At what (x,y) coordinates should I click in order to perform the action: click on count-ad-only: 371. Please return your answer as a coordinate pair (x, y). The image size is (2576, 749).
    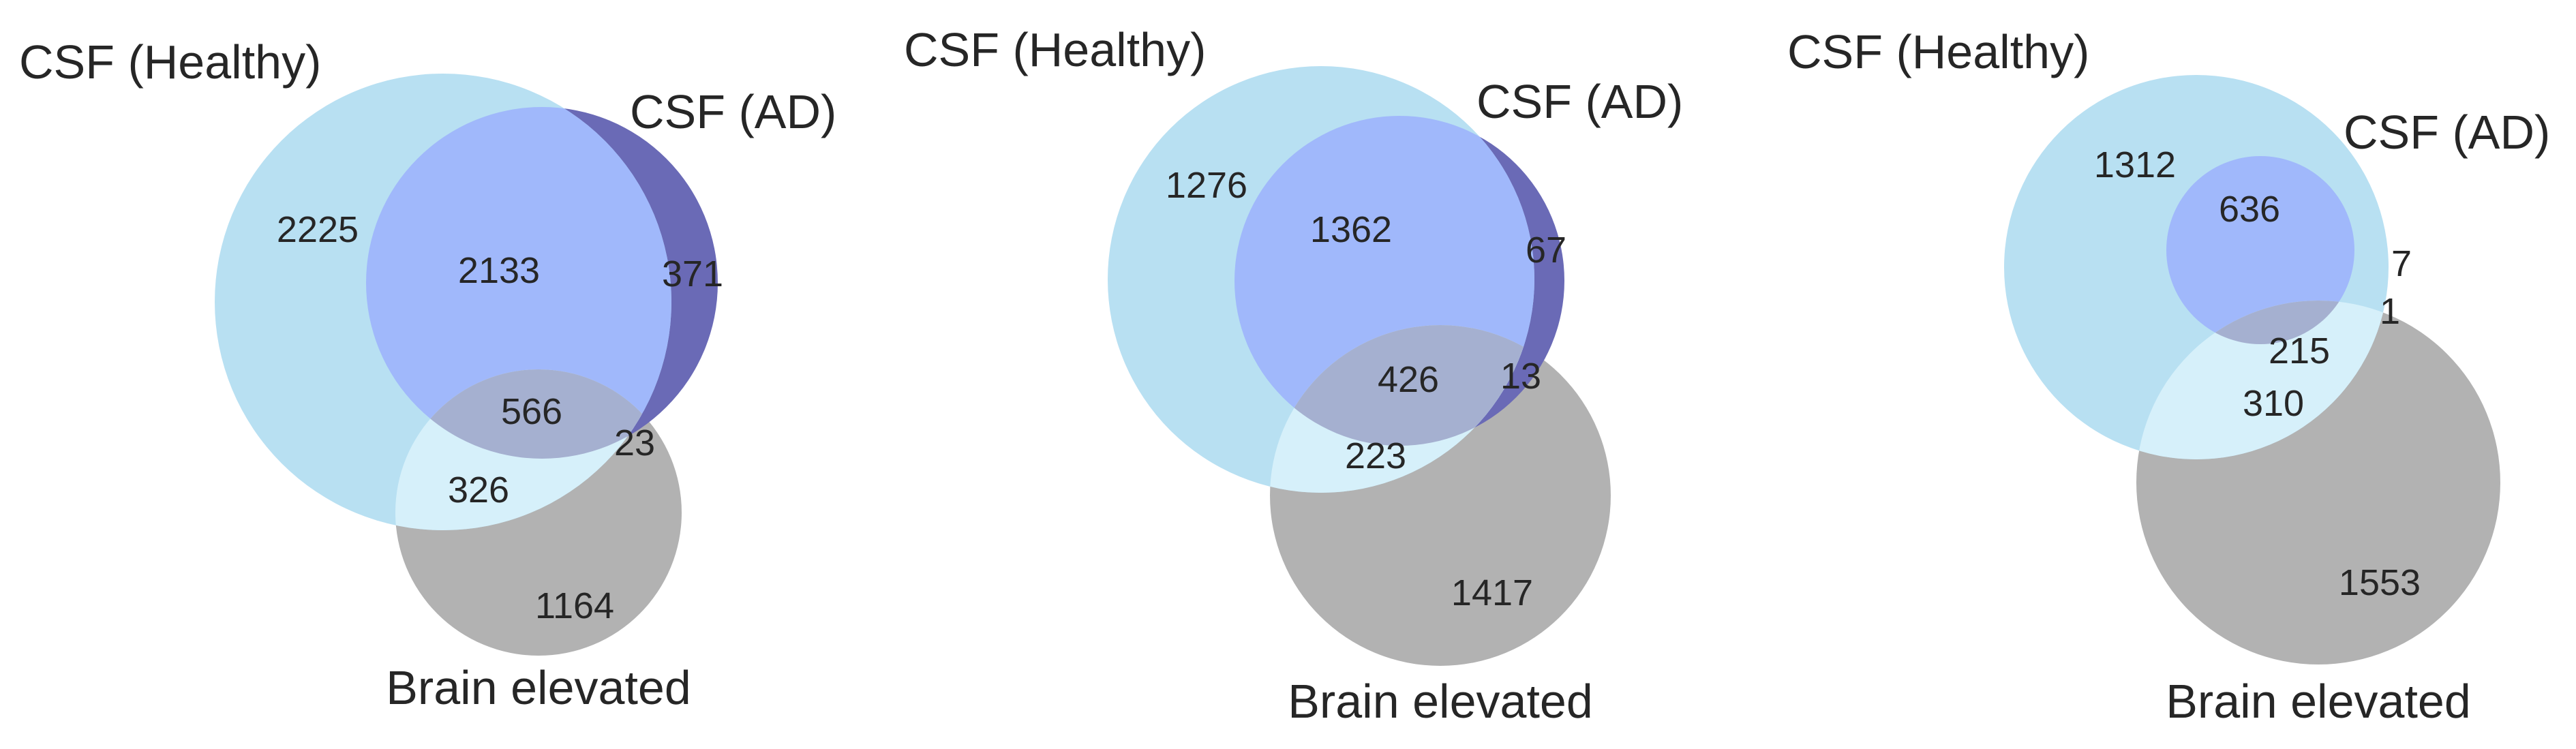
    Looking at the image, I should click on (692, 274).